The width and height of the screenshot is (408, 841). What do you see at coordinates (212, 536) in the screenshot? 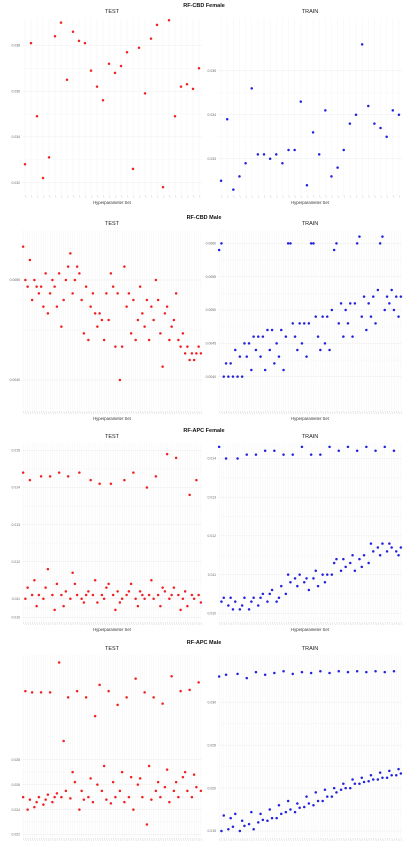
I see `y-tick-label: 0.012` at bounding box center [212, 536].